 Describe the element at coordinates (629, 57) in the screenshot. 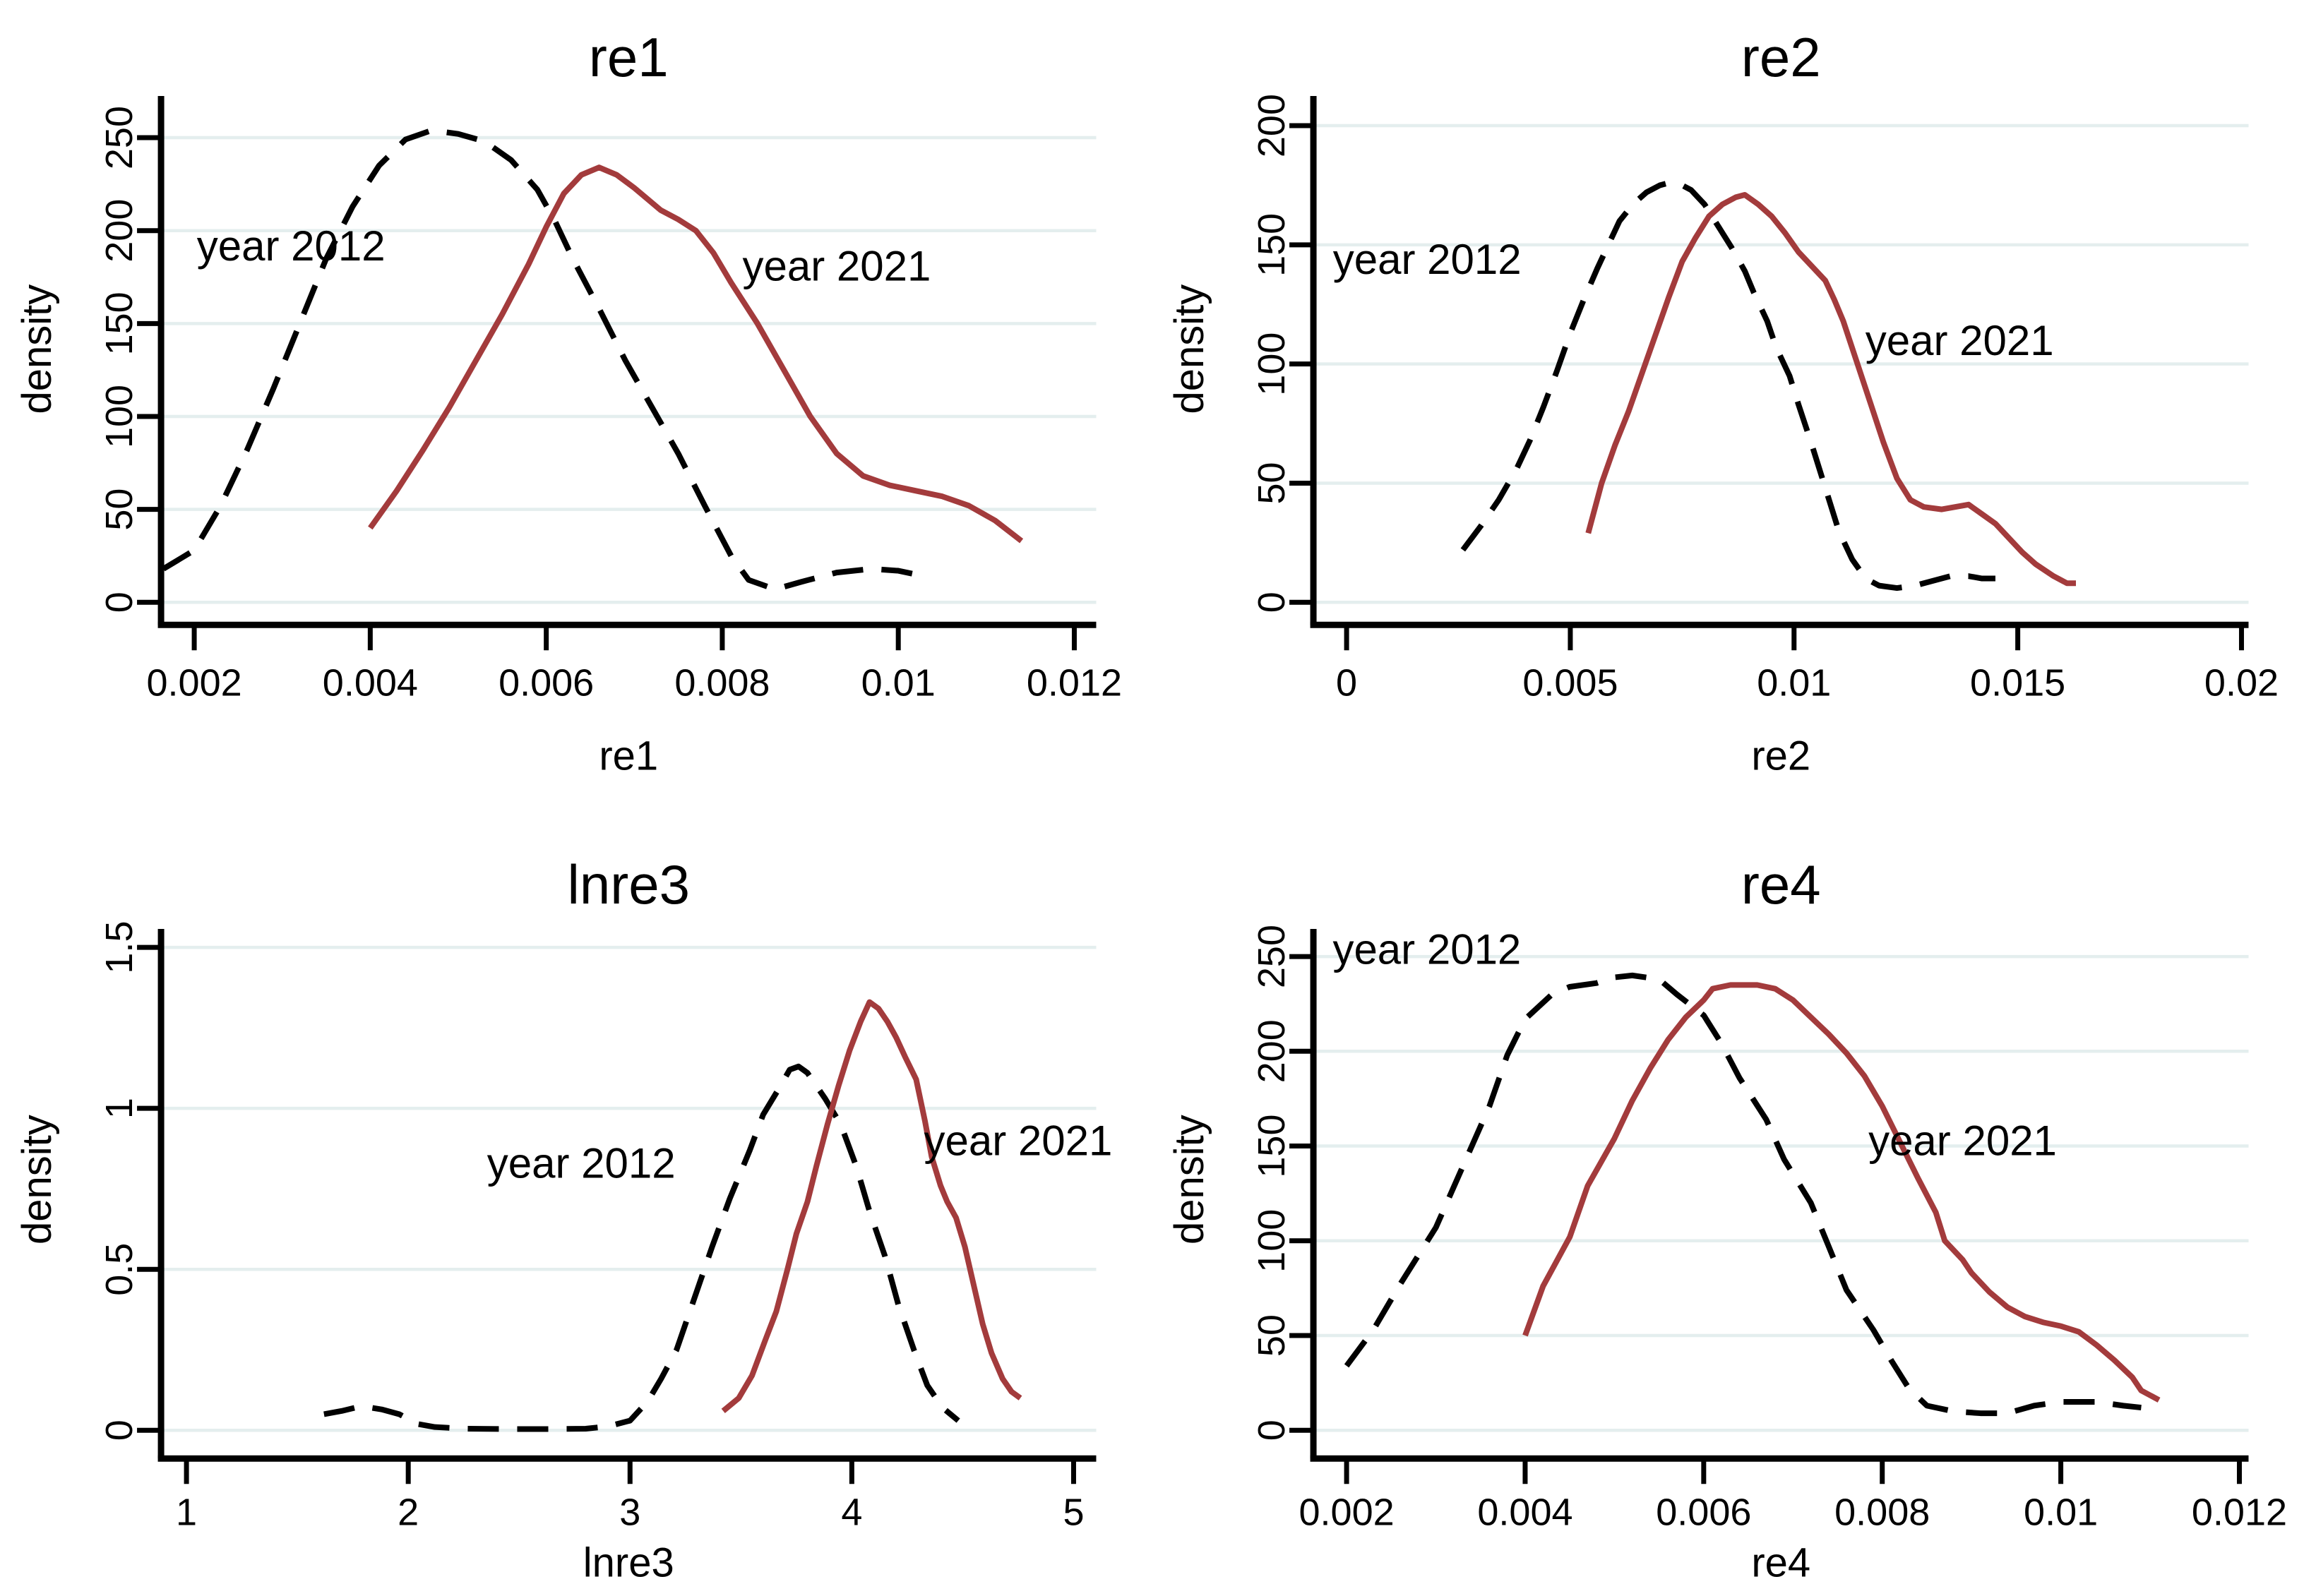

I see `panel-title: re1` at that location.